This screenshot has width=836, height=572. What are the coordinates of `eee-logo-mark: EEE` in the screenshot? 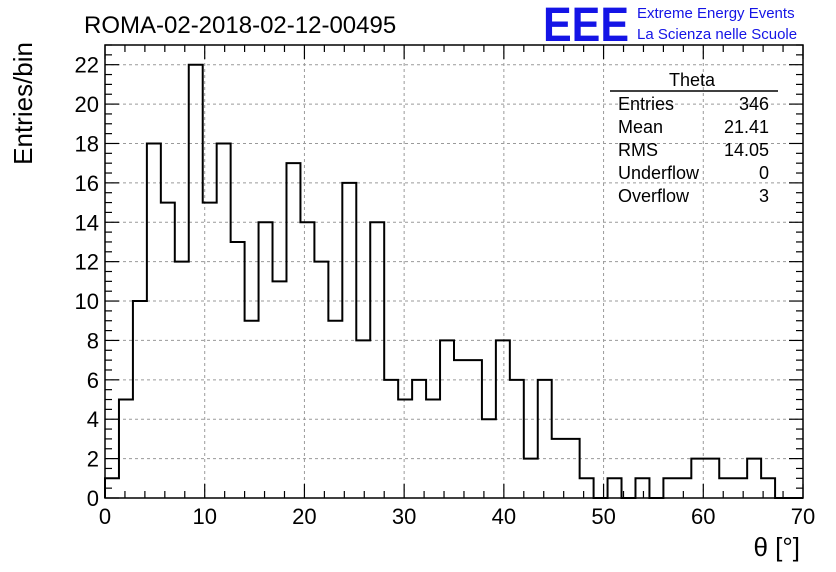 It's located at (586, 26).